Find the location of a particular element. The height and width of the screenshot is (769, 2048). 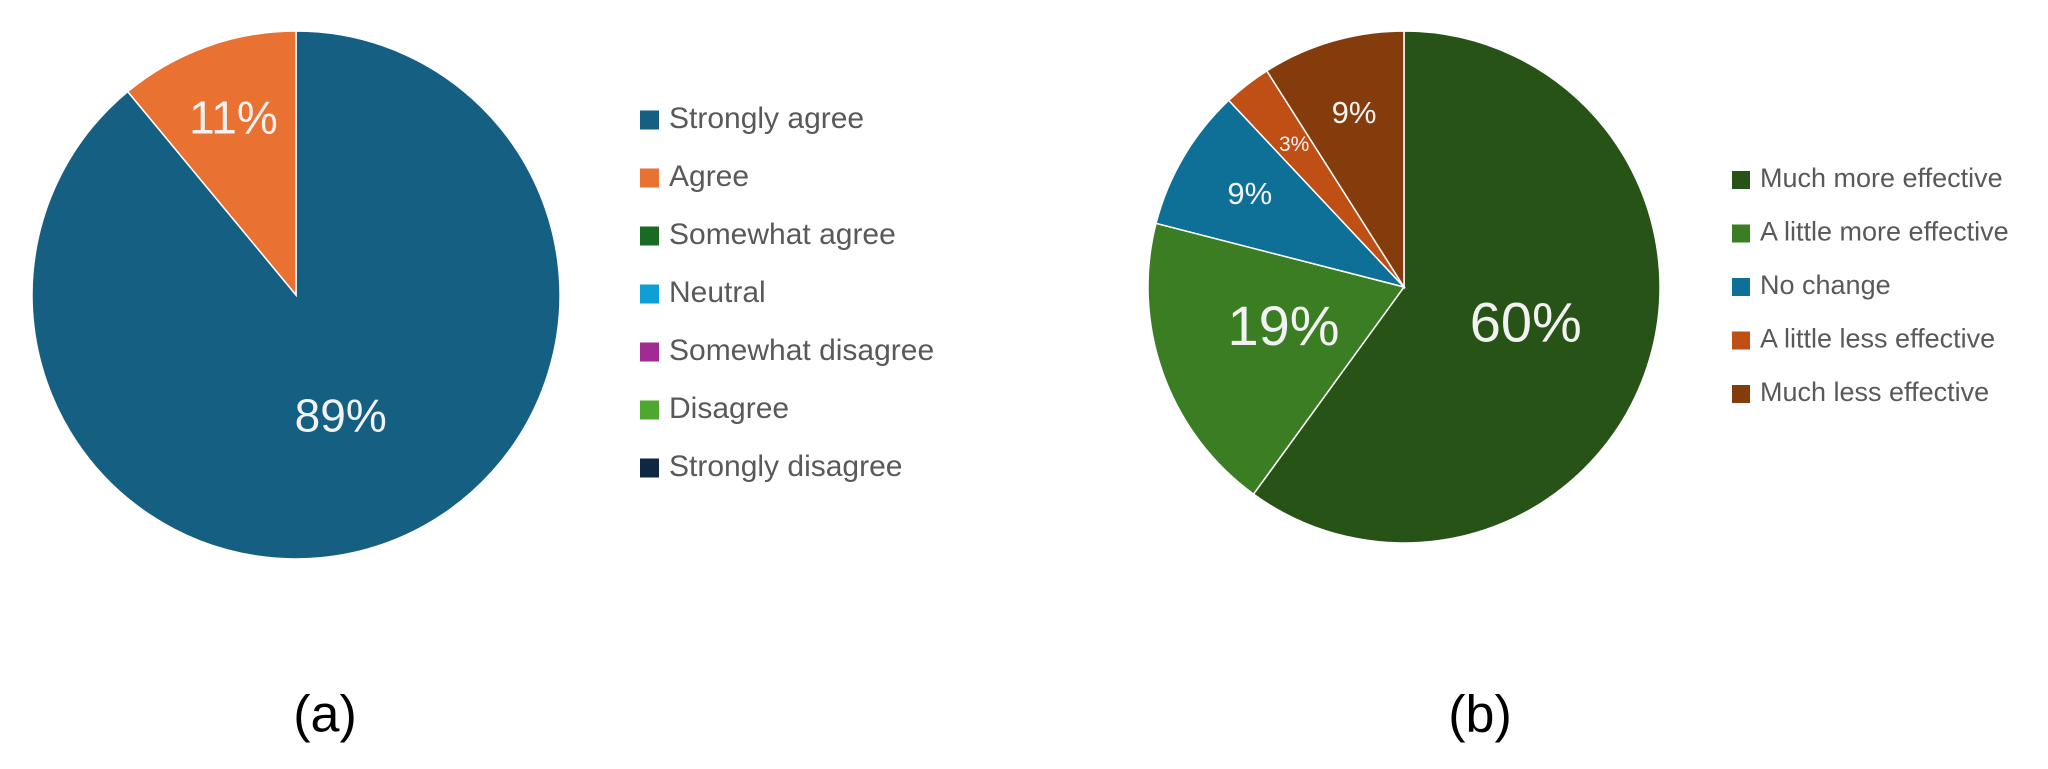

legend-label: Agree is located at coordinates (709, 176).